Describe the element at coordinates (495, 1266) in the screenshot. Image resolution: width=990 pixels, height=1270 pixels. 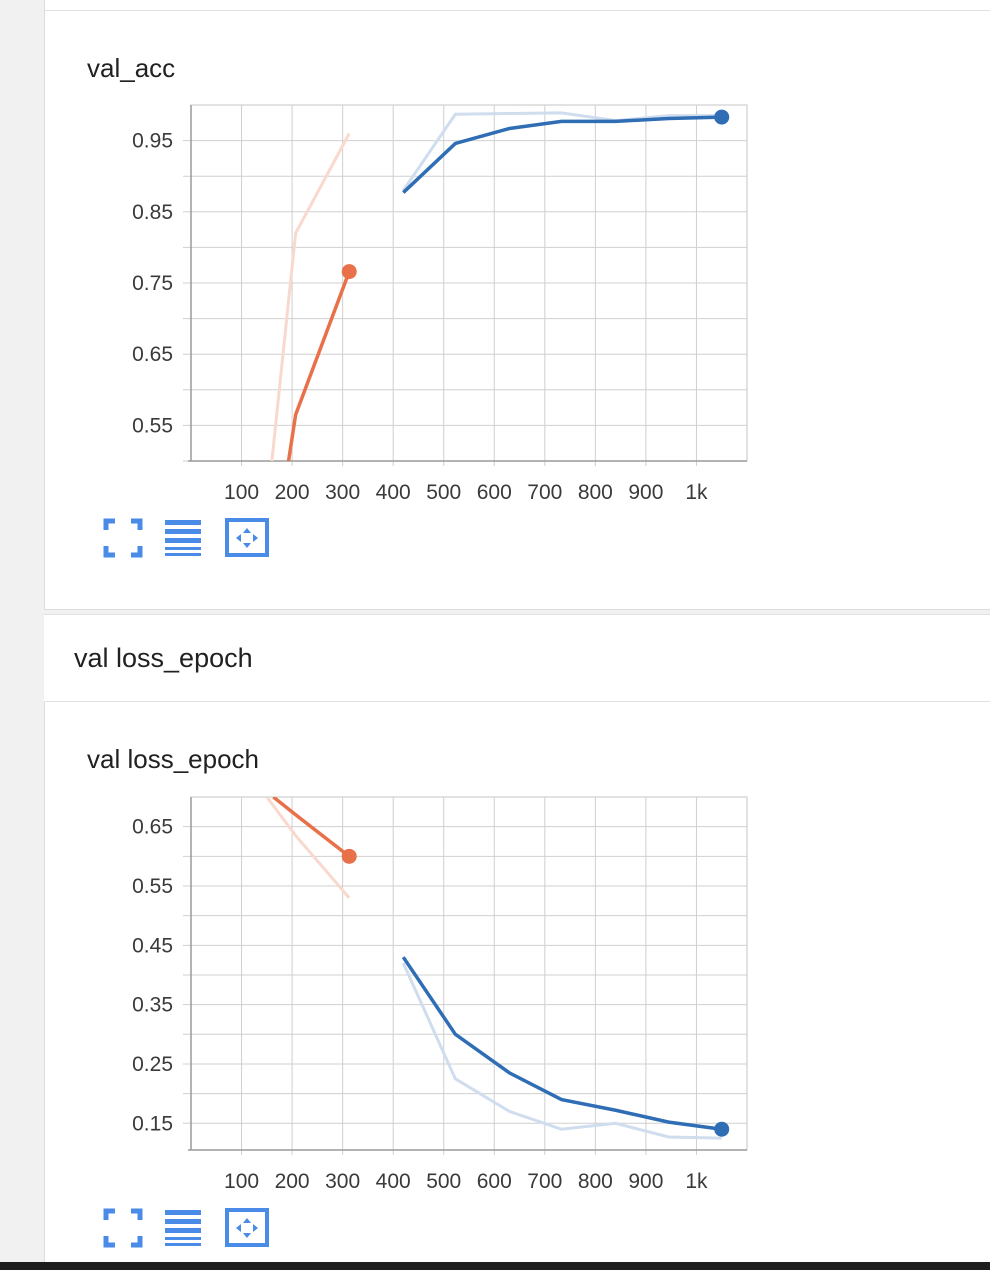
I see `bottom-bar` at that location.